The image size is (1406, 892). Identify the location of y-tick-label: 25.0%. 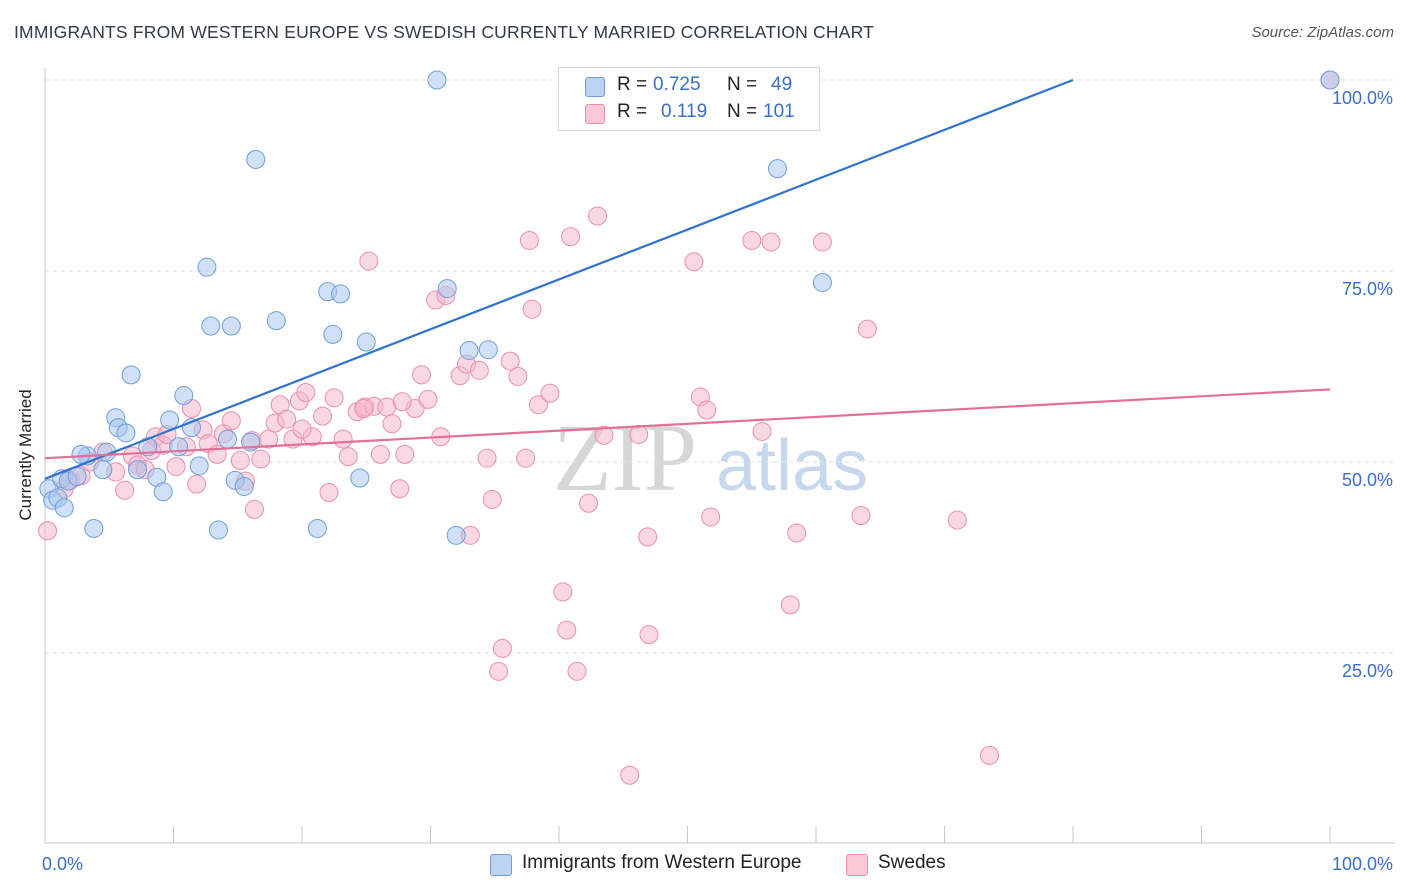
(1367, 671).